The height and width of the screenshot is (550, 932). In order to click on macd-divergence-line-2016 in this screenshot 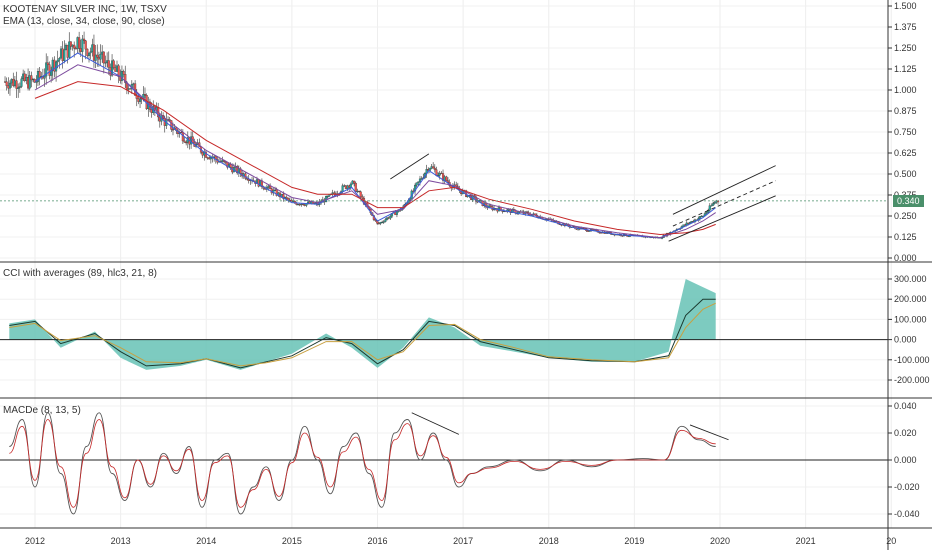, I will do `click(435, 423)`.